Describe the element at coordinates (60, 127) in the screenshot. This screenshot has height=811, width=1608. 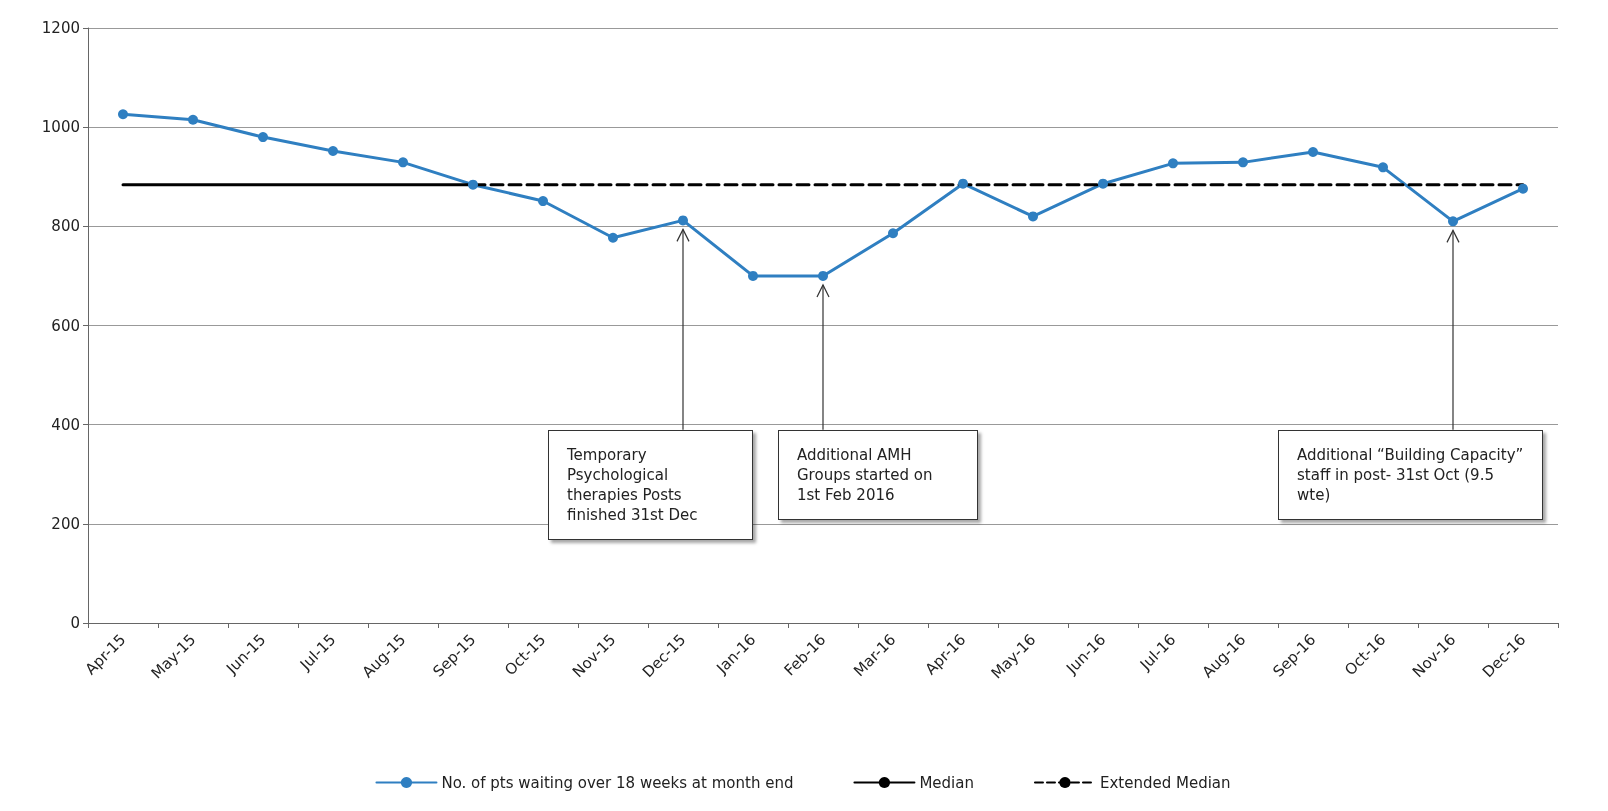
I see `y-tick-label: 1000` at that location.